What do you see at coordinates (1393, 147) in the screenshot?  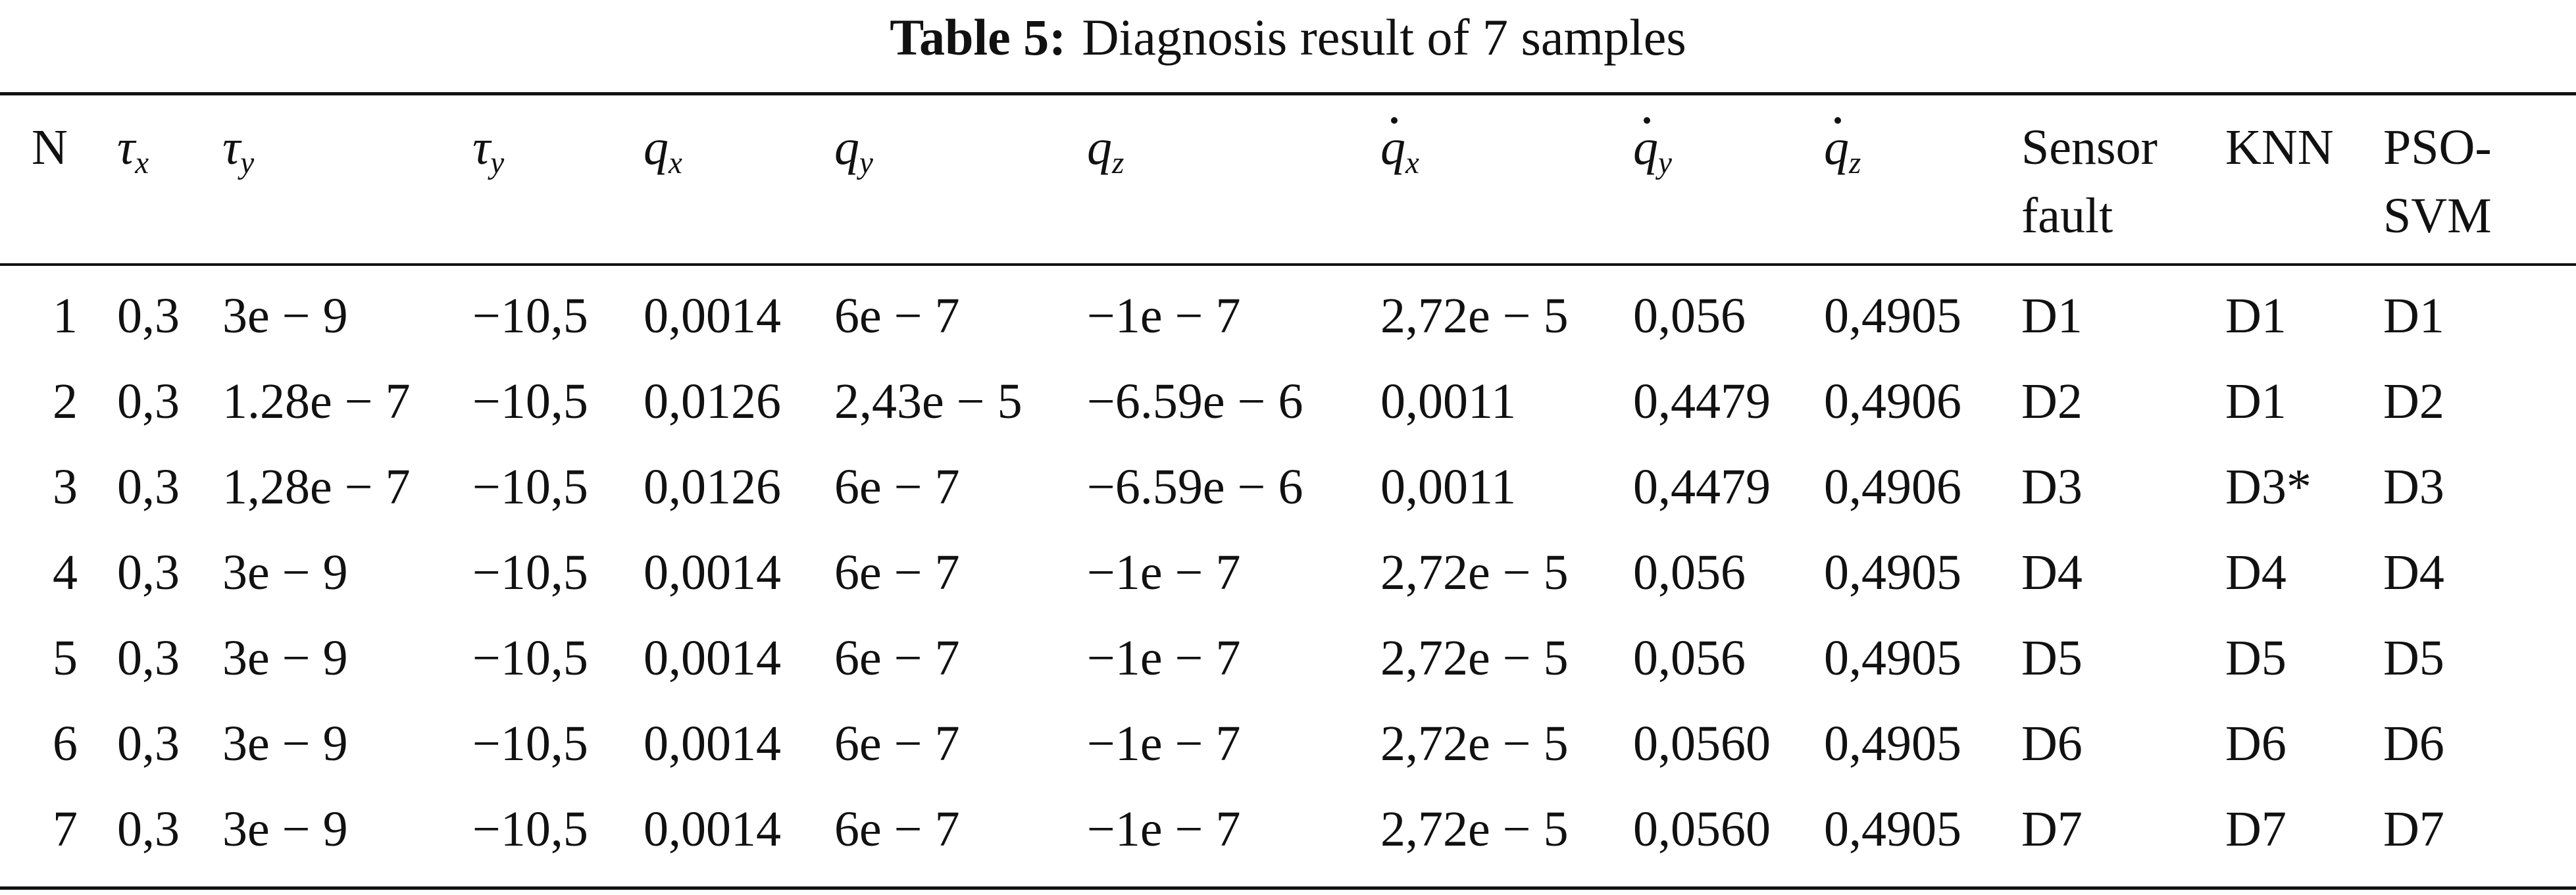 I see `header-qdot-x-symbol: q` at bounding box center [1393, 147].